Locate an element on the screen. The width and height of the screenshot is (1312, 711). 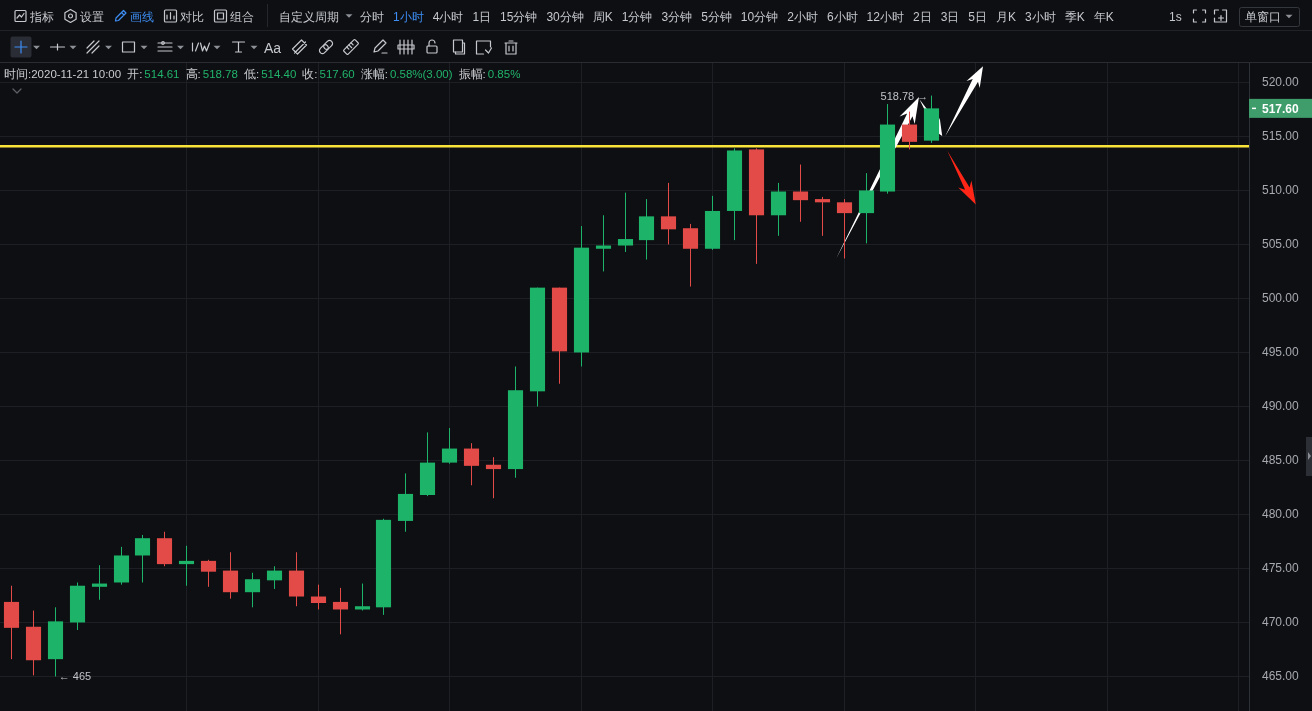
annotation: 514.61 is located at coordinates (162, 74).